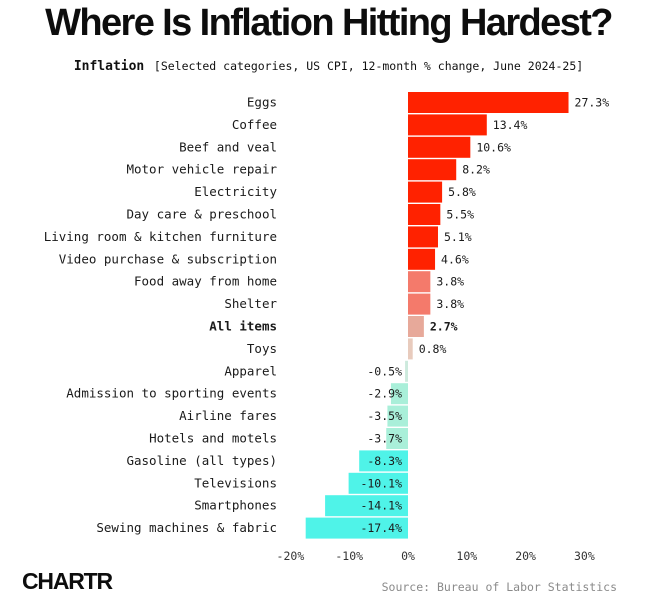 The image size is (657, 611). What do you see at coordinates (250, 370) in the screenshot?
I see `category-label: Apparel` at bounding box center [250, 370].